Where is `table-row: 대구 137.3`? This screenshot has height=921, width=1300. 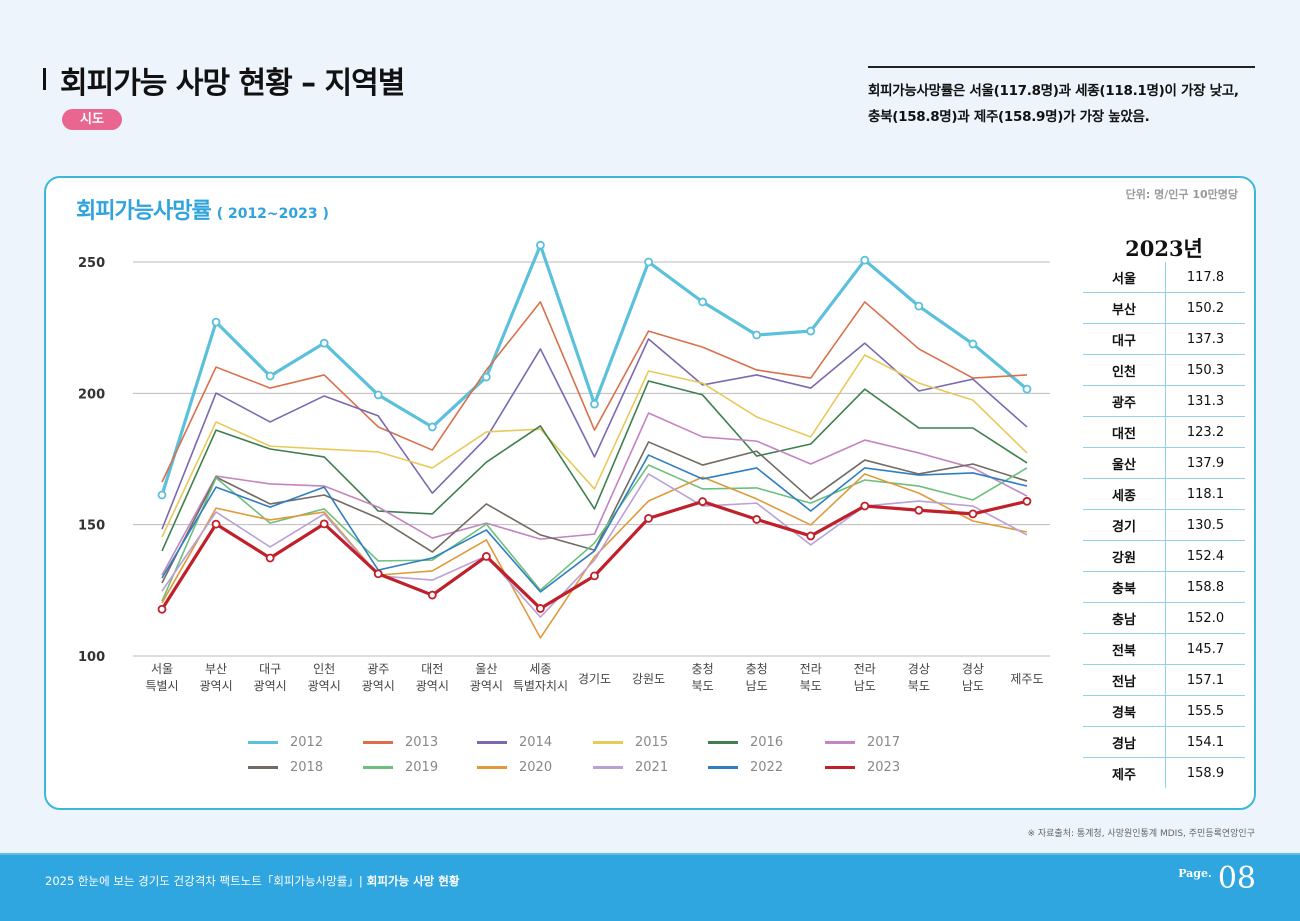
table-row: 대구 137.3 is located at coordinates (1164, 339).